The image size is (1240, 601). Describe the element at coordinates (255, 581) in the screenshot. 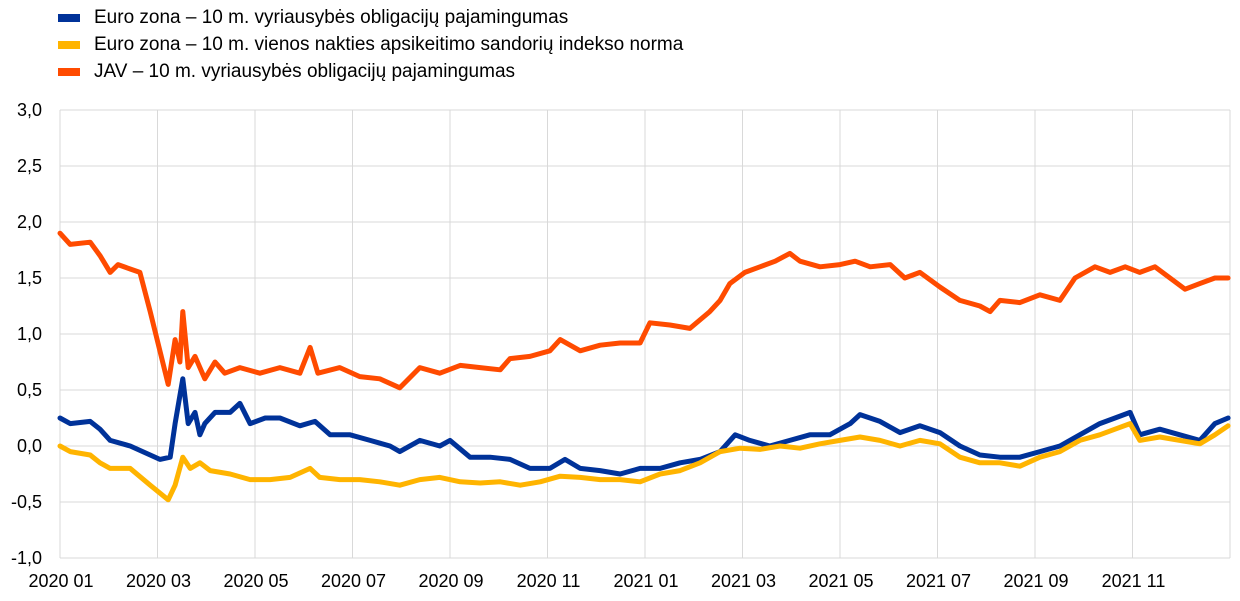

I see `x-tick-label: 2020 05` at that location.